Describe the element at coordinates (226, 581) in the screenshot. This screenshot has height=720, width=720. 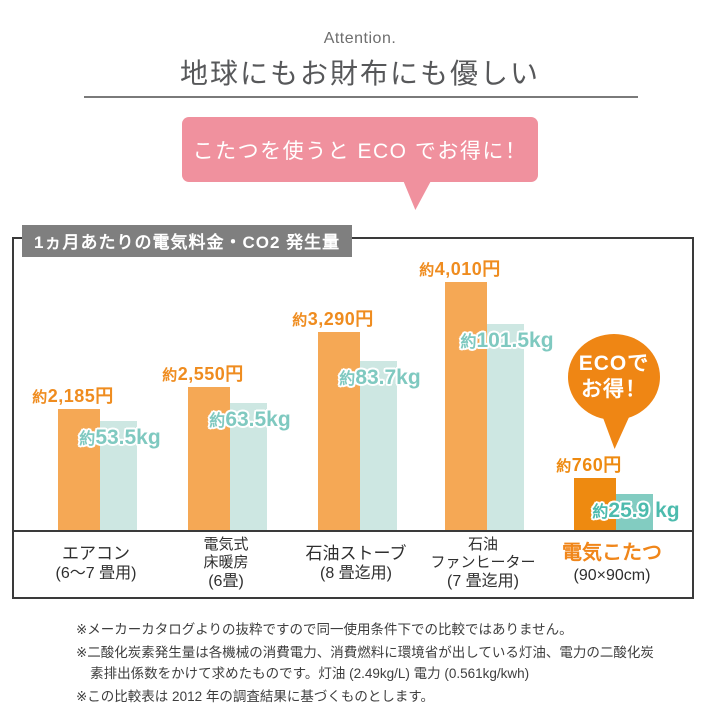
I see `category-subtitle: (6畳)` at that location.